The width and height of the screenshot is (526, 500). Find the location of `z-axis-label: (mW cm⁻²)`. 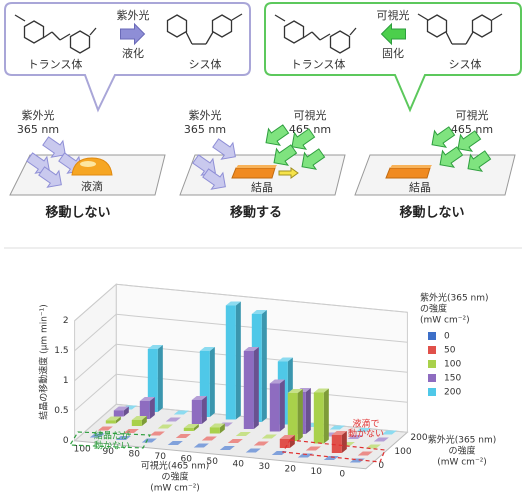

z-axis-label: (mW cm⁻²) is located at coordinates (462, 463).